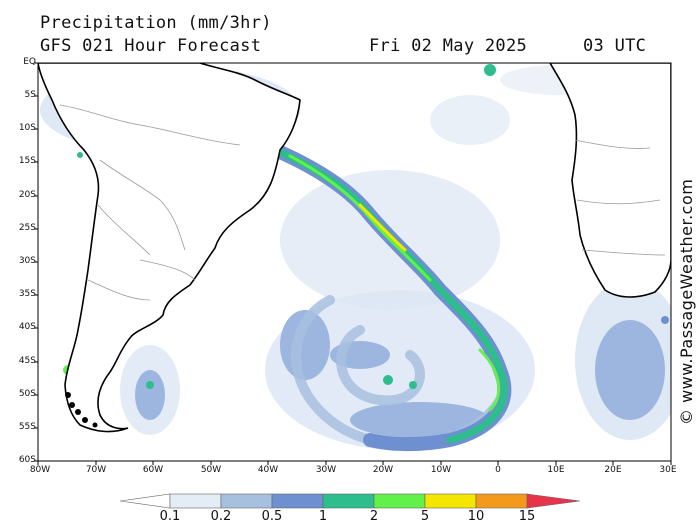 This screenshot has height=525, width=700. Describe the element at coordinates (326, 470) in the screenshot. I see `lon-label: 30W` at that location.